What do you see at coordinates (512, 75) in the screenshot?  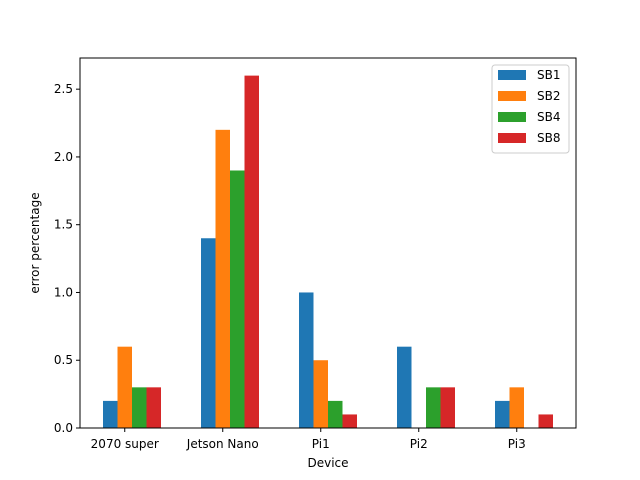 I see `legend-swatch-sb1` at bounding box center [512, 75].